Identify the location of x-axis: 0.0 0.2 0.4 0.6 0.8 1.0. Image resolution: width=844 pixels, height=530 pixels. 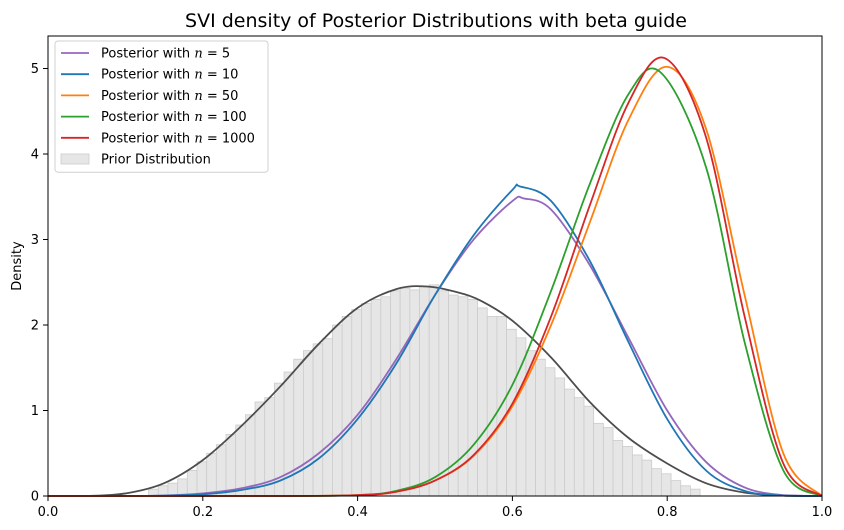
(435, 508).